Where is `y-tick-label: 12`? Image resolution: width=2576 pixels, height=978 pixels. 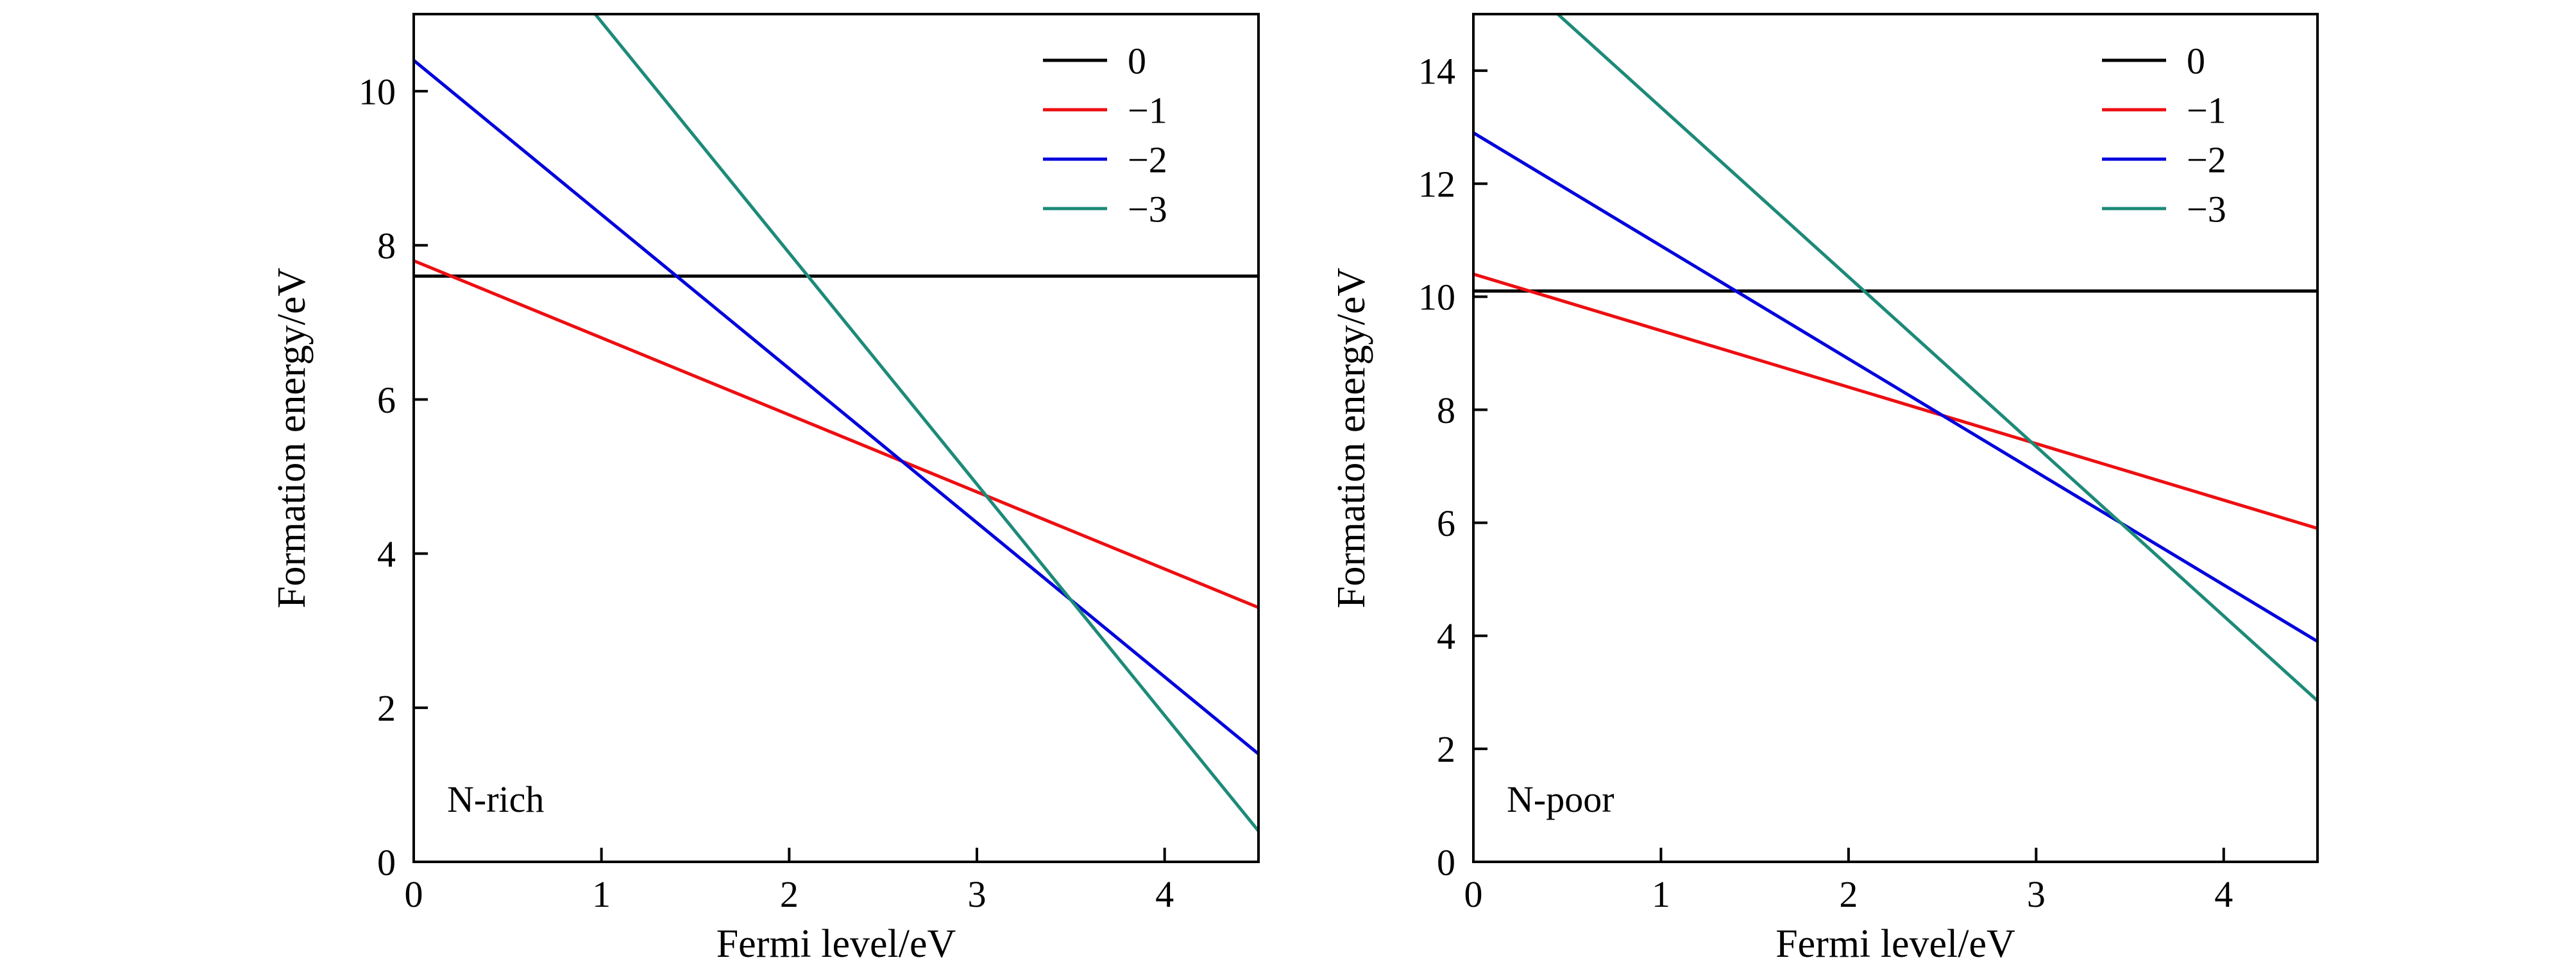
y-tick-label: 12 is located at coordinates (1436, 184).